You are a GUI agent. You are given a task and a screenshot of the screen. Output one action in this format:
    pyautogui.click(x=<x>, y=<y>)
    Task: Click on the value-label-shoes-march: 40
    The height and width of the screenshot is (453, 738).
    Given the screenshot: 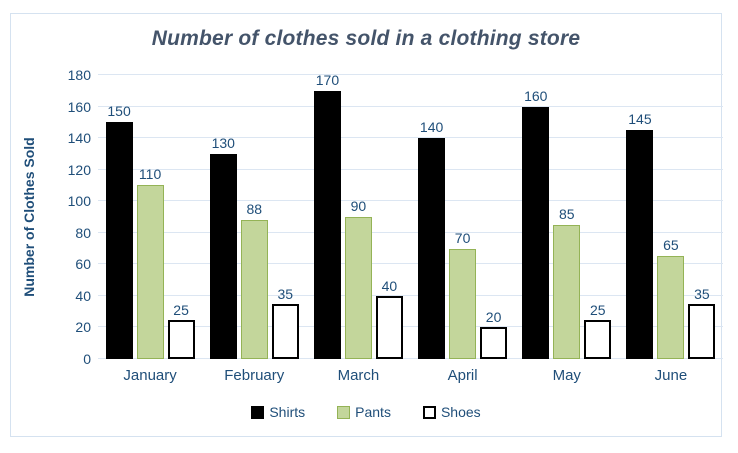 What is the action you would take?
    pyautogui.click(x=389, y=285)
    